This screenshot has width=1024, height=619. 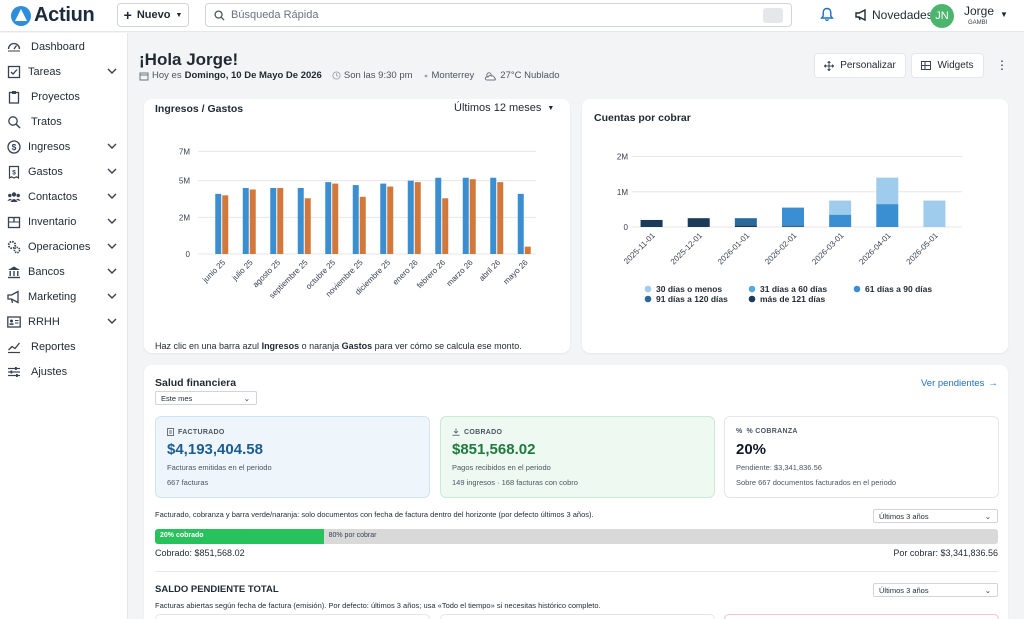 I want to click on period-selector: Últimos 12 meses ▼, so click(x=504, y=108).